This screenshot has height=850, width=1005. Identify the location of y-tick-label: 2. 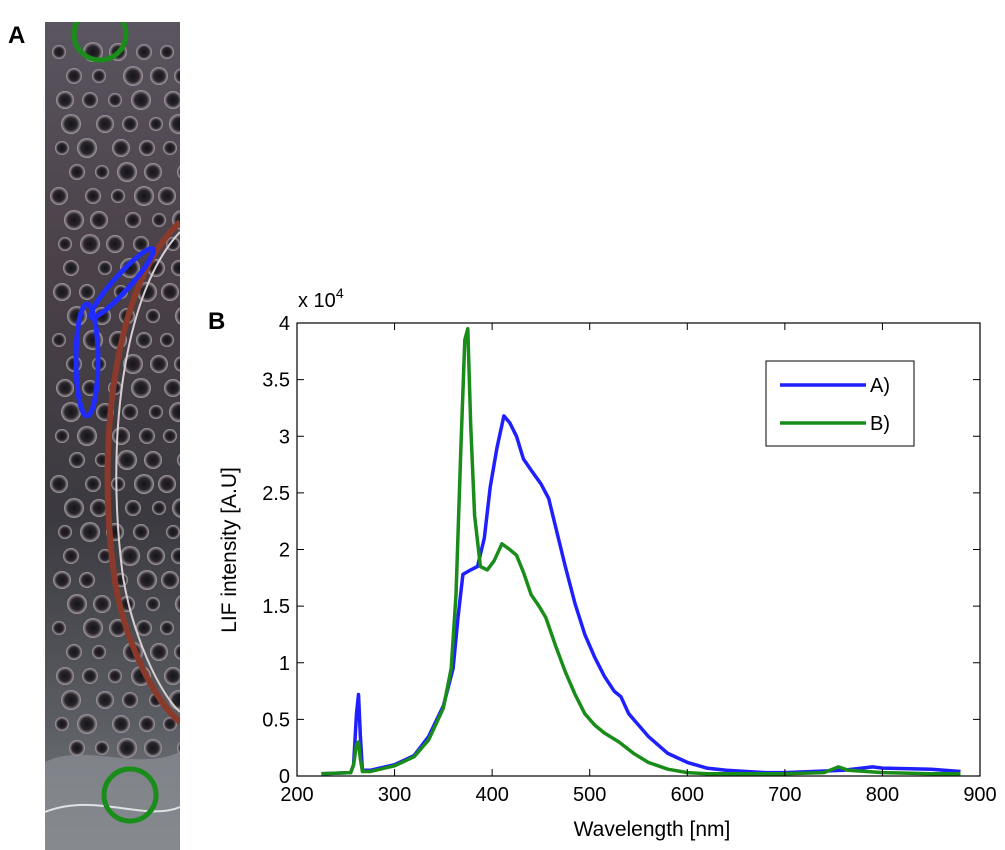
(284, 551).